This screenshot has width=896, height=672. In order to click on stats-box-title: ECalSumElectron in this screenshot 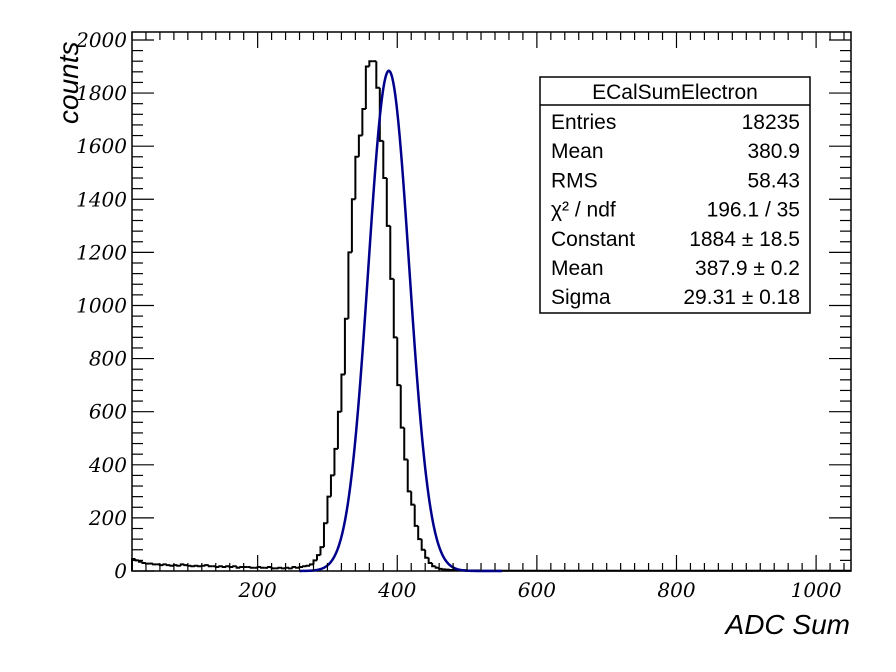, I will do `click(675, 92)`.